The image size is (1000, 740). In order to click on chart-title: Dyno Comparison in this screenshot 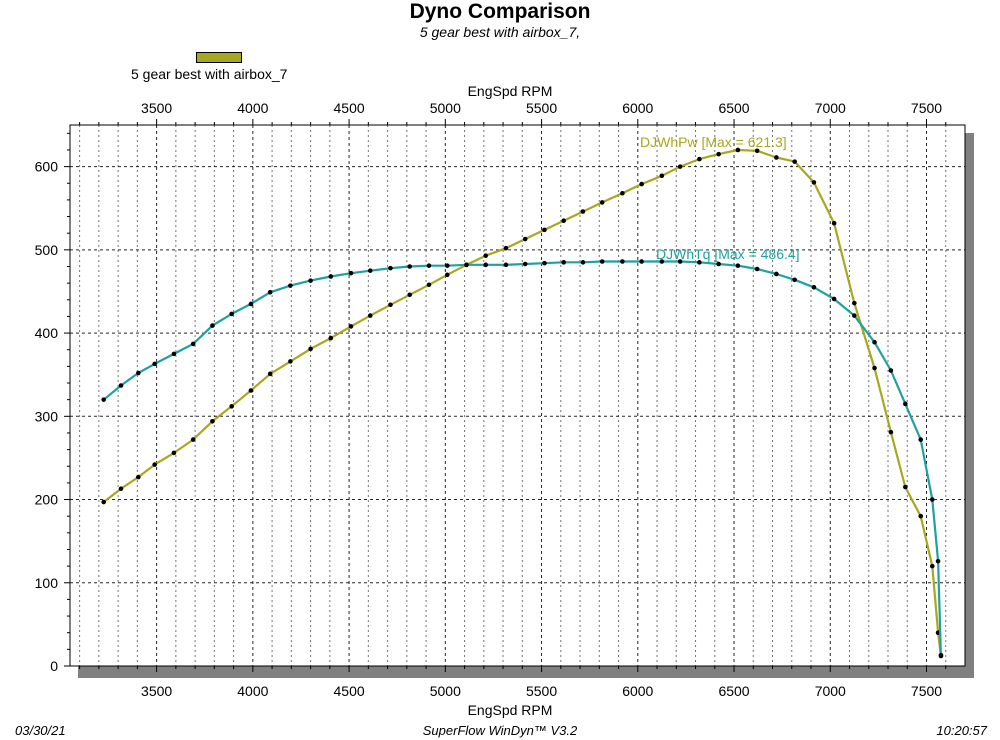, I will do `click(500, 11)`.